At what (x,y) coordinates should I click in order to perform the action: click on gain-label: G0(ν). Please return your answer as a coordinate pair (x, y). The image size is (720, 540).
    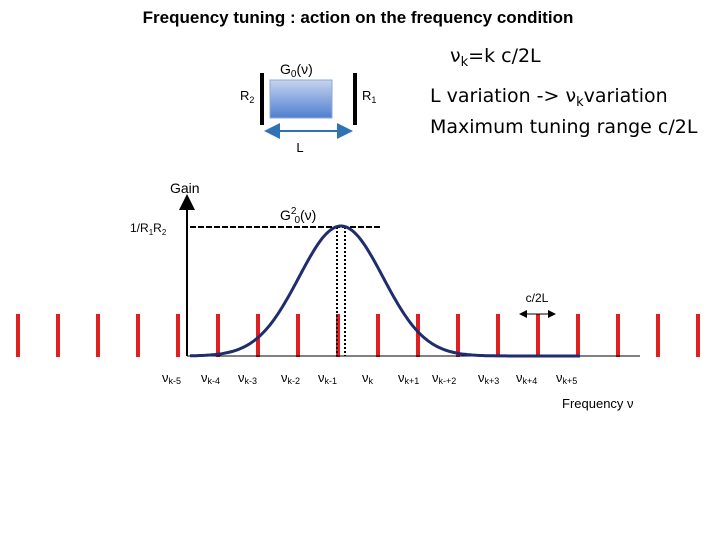
    Looking at the image, I should click on (296, 70).